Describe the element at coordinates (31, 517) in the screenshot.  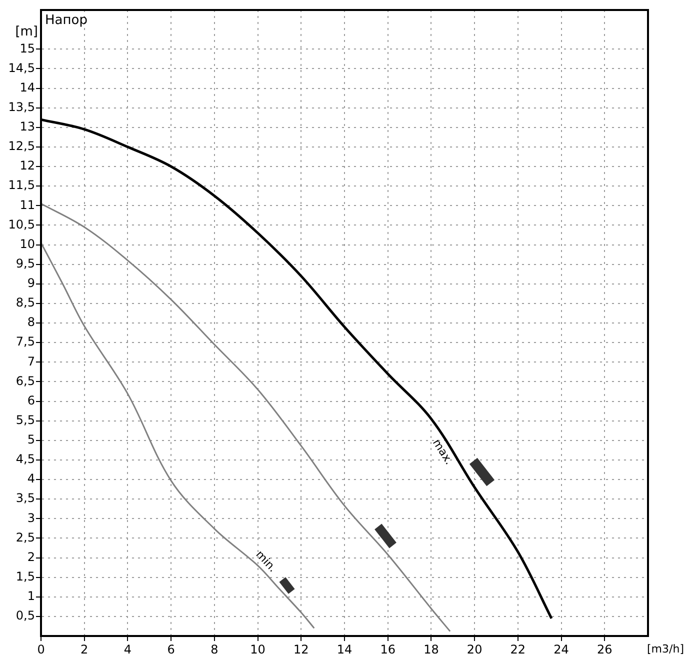
I see `y-tick-label: 3` at that location.